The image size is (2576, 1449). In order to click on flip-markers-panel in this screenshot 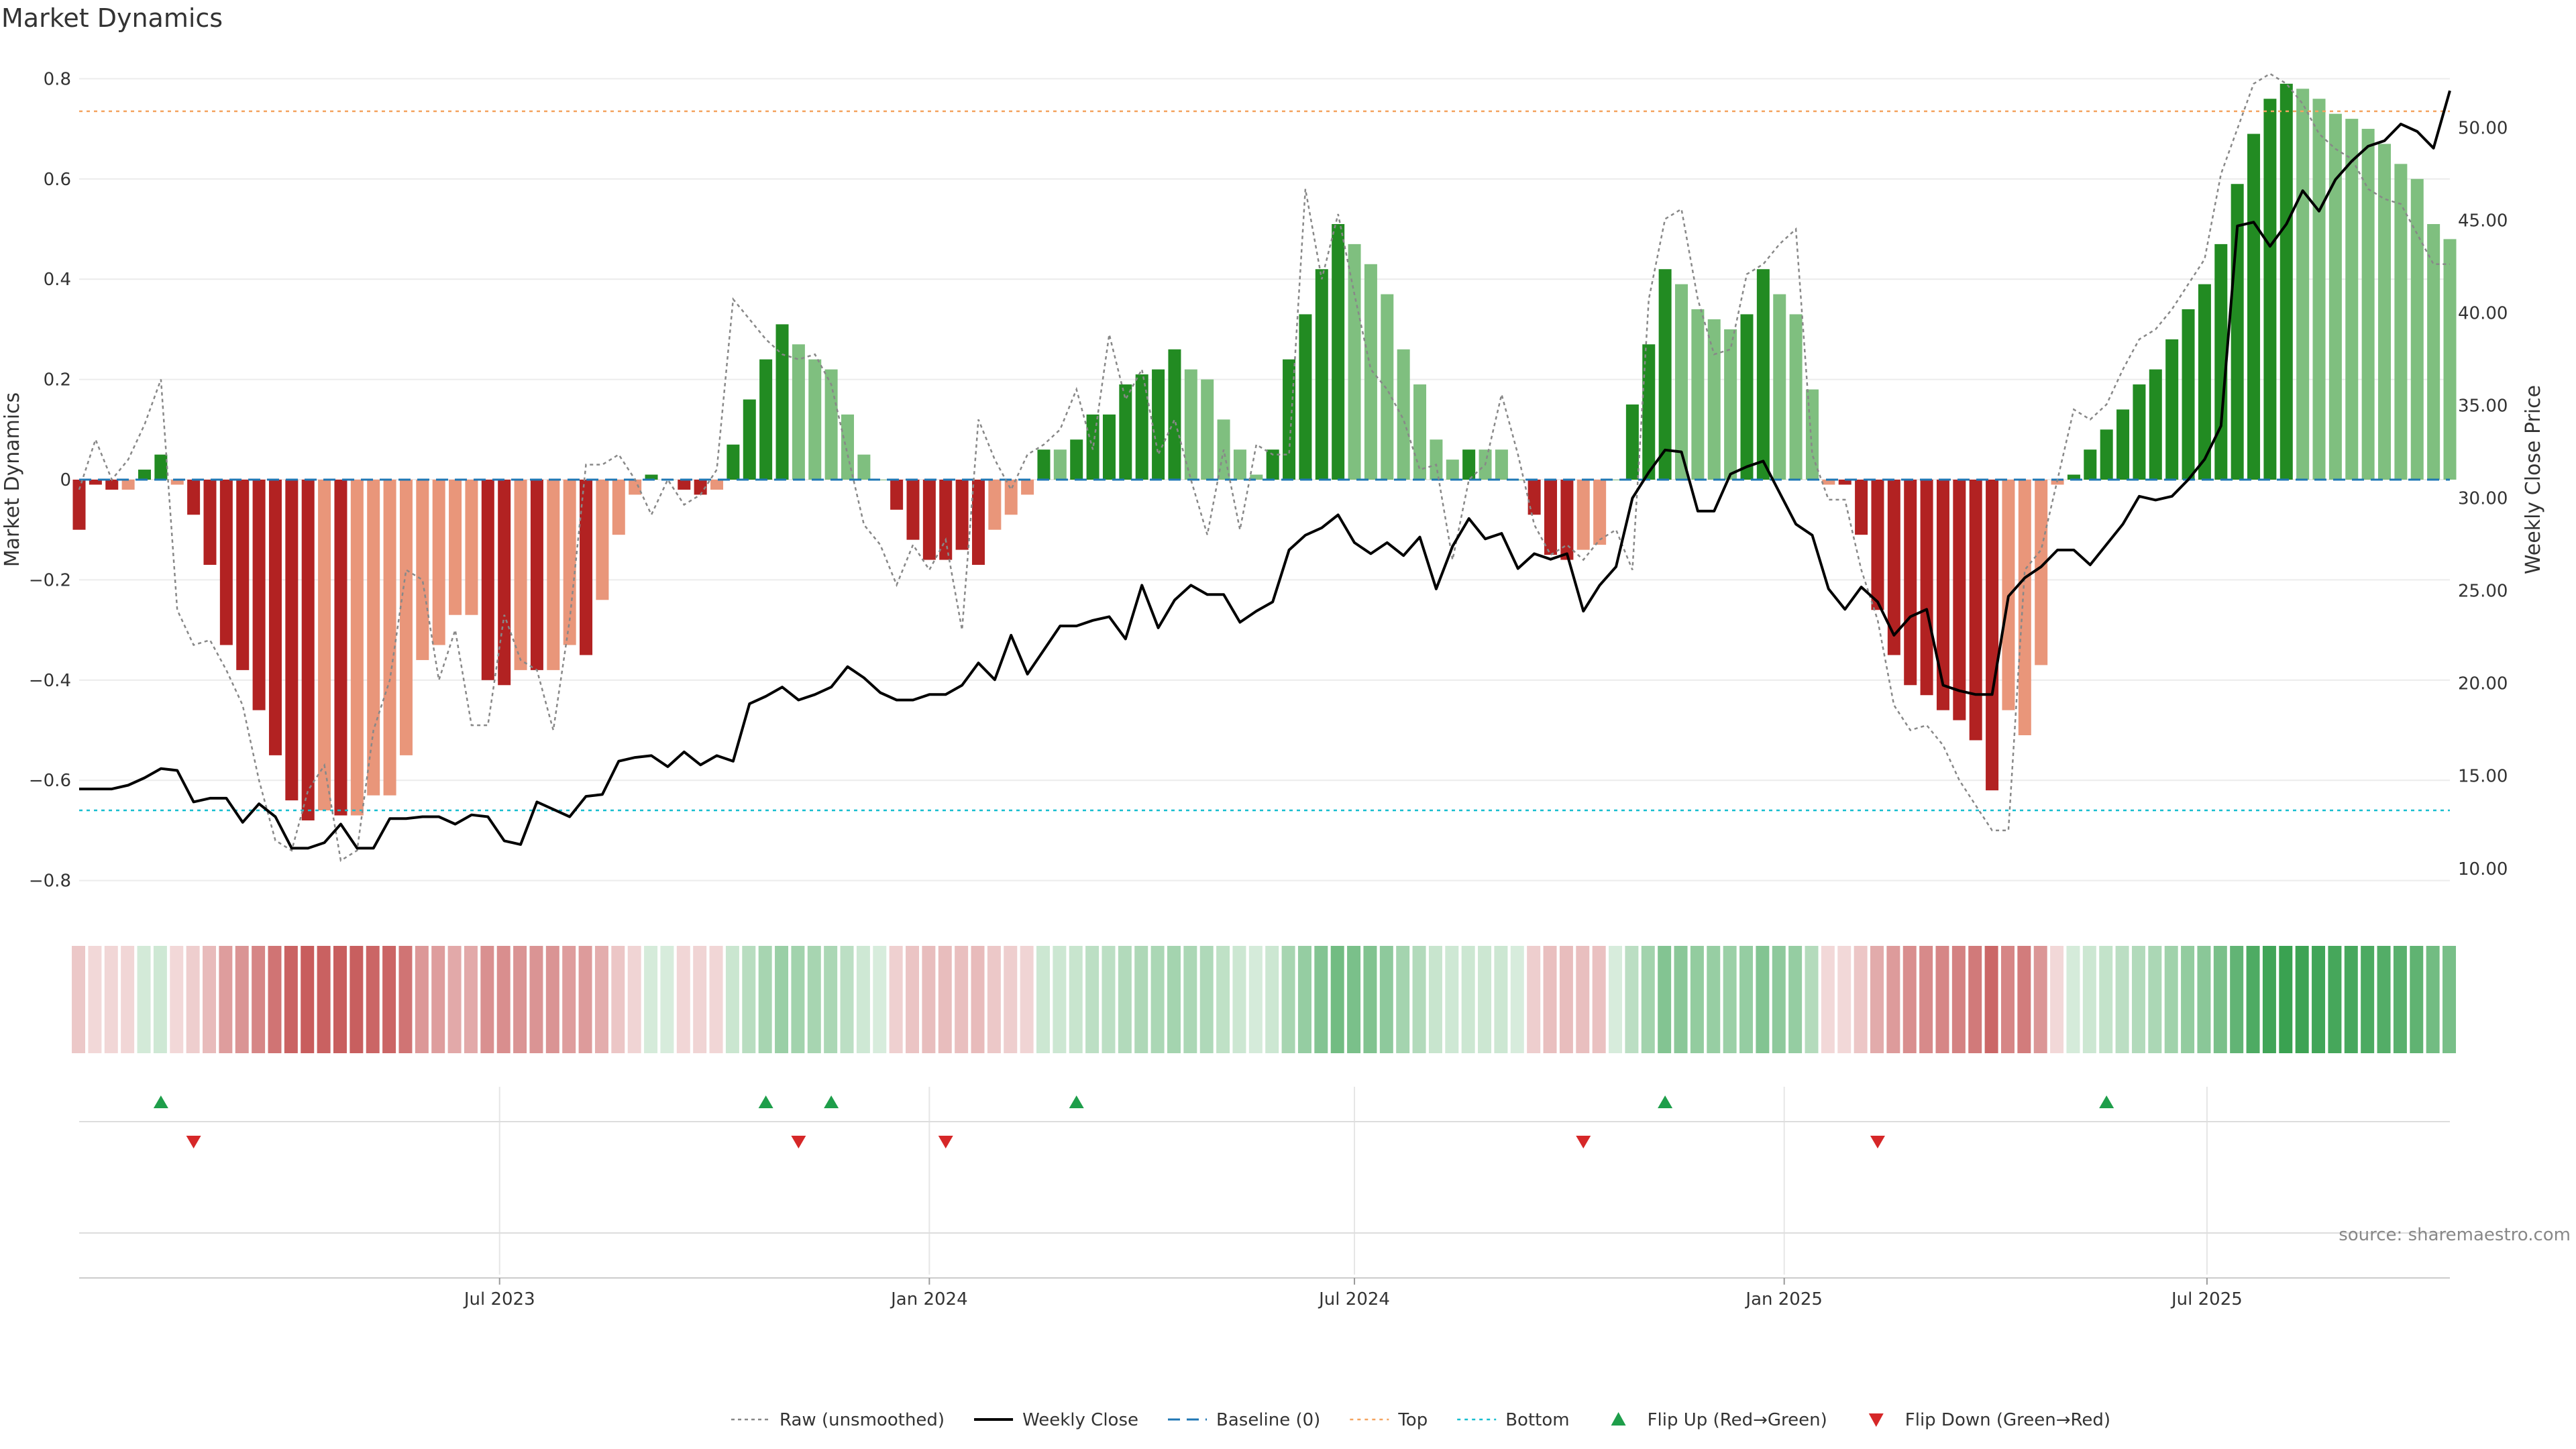, I will do `click(1264, 1121)`.